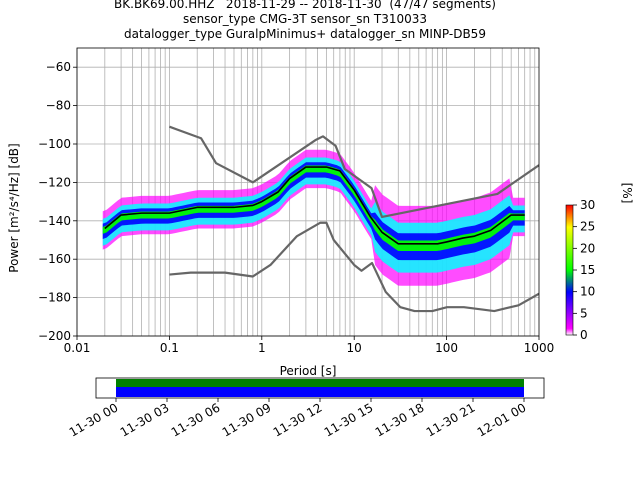 Image resolution: width=640 pixels, height=480 pixels. Describe the element at coordinates (54, 259) in the screenshot. I see `y-tick-label: −160` at that location.